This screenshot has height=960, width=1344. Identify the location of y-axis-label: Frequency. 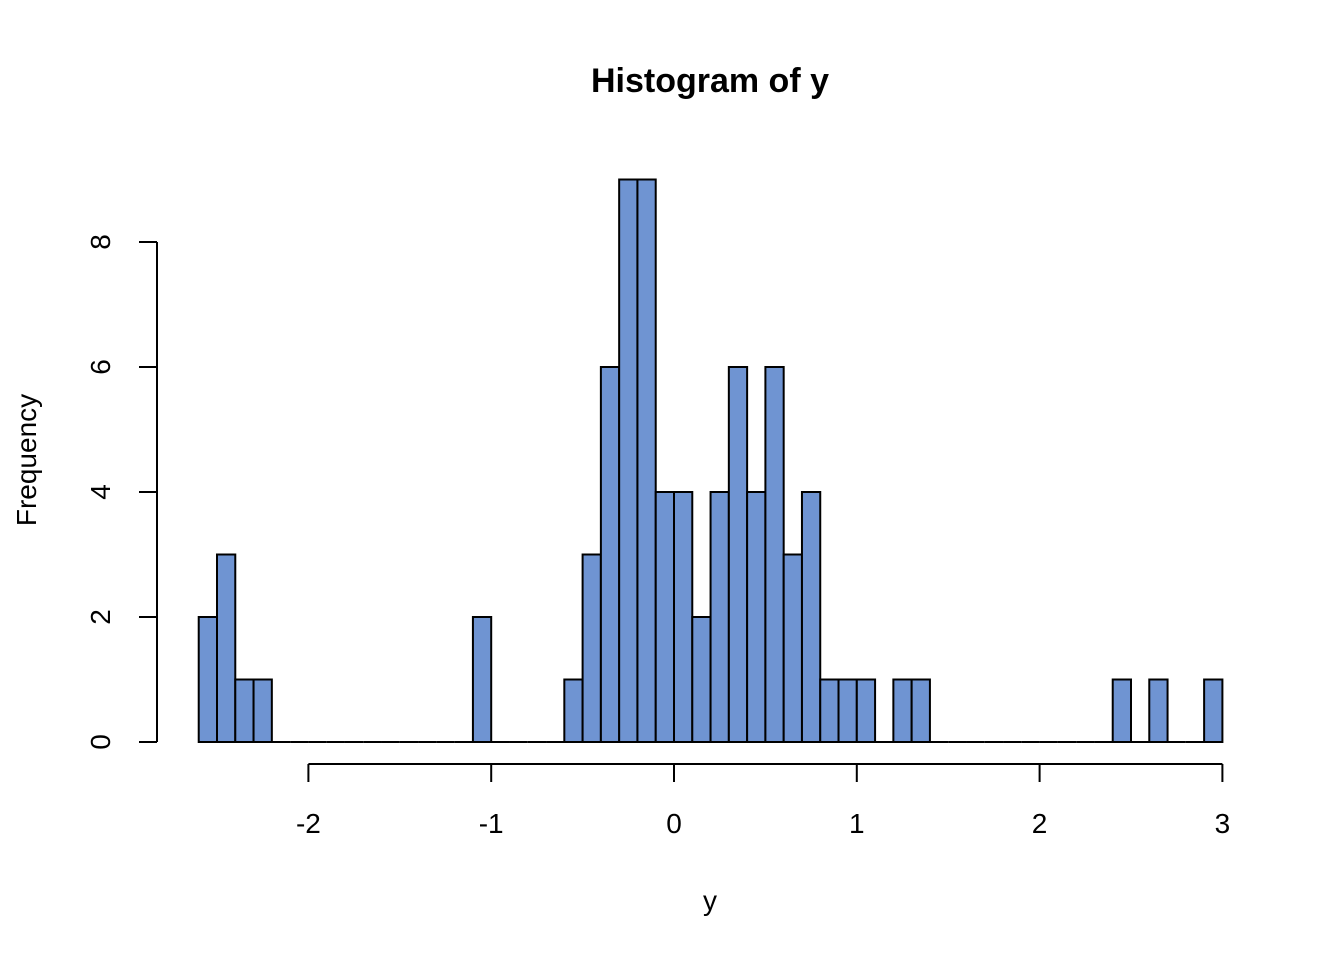
(26, 460).